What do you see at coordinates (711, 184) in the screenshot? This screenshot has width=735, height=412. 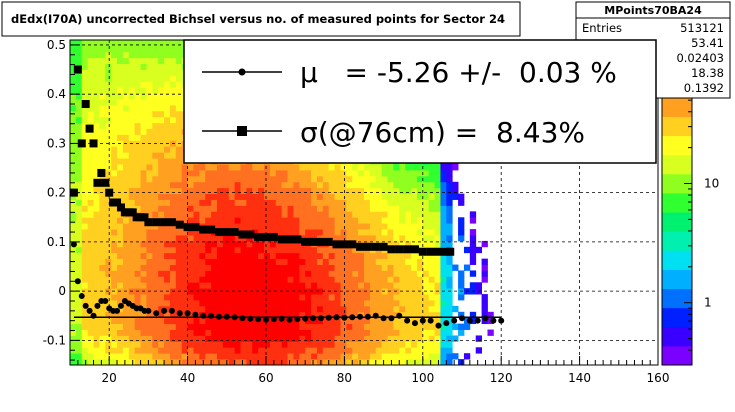 I see `z-tick-label: 10` at bounding box center [711, 184].